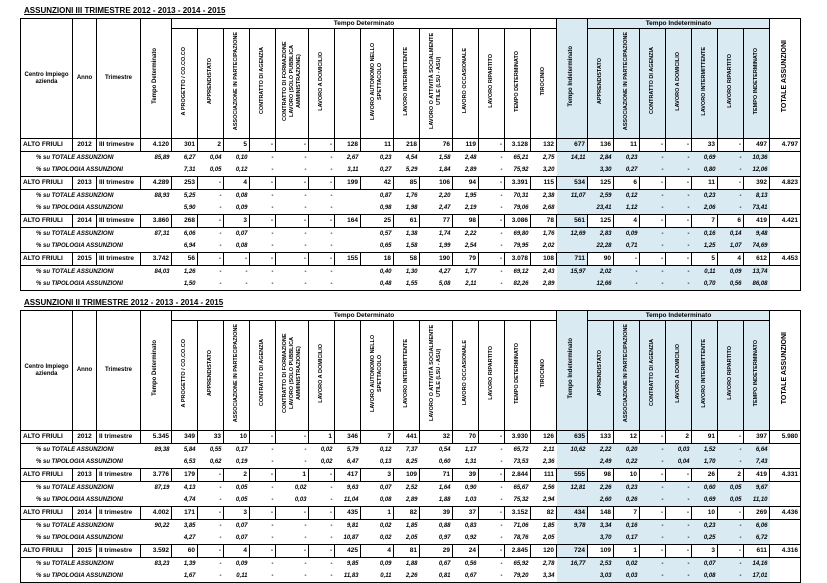 The width and height of the screenshot is (827, 583). What do you see at coordinates (756, 208) in the screenshot?
I see `cell-indet-6: 73,41` at bounding box center [756, 208].